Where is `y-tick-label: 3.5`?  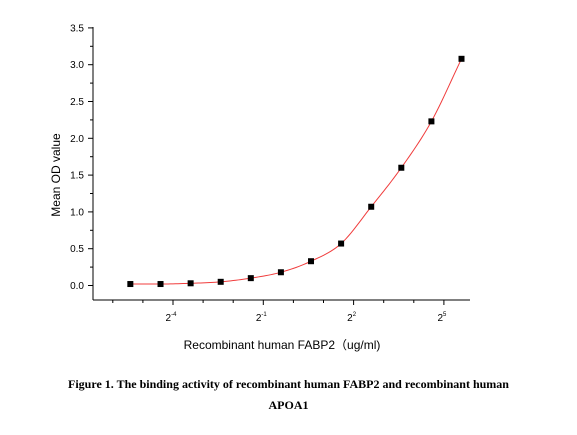 y-tick-label: 3.5 is located at coordinates (77, 28).